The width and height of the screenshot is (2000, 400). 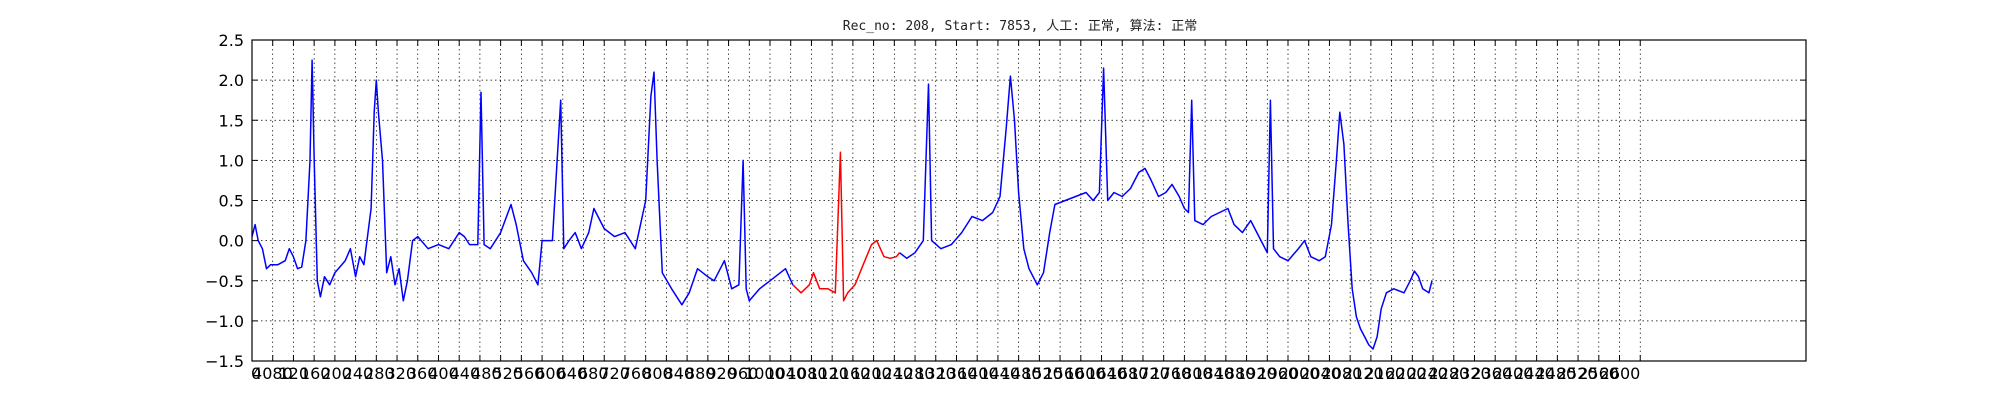 I want to click on x-tick-label: 1960, so click(x=1277, y=373).